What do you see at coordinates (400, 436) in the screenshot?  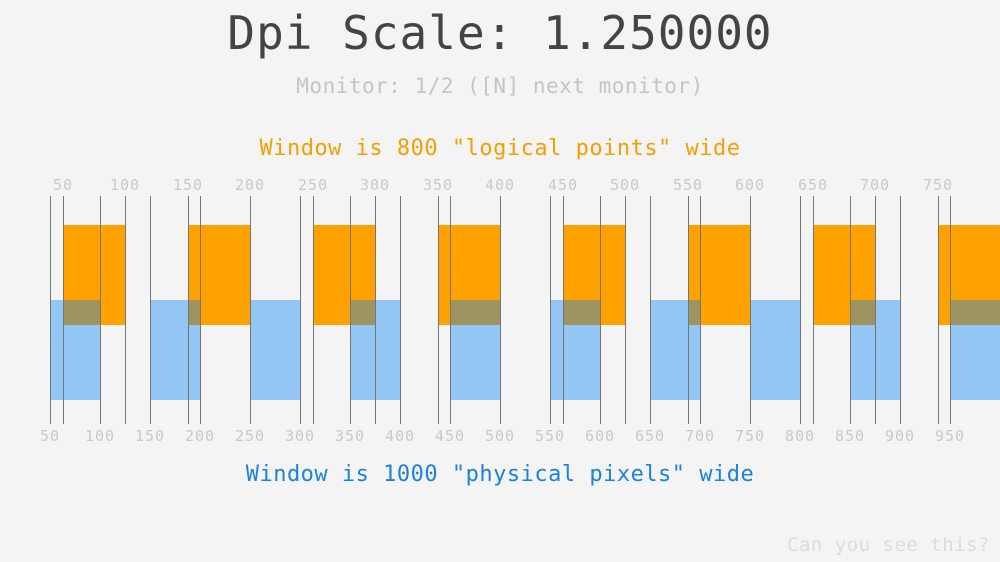 I see `physical-tick-label: 400` at bounding box center [400, 436].